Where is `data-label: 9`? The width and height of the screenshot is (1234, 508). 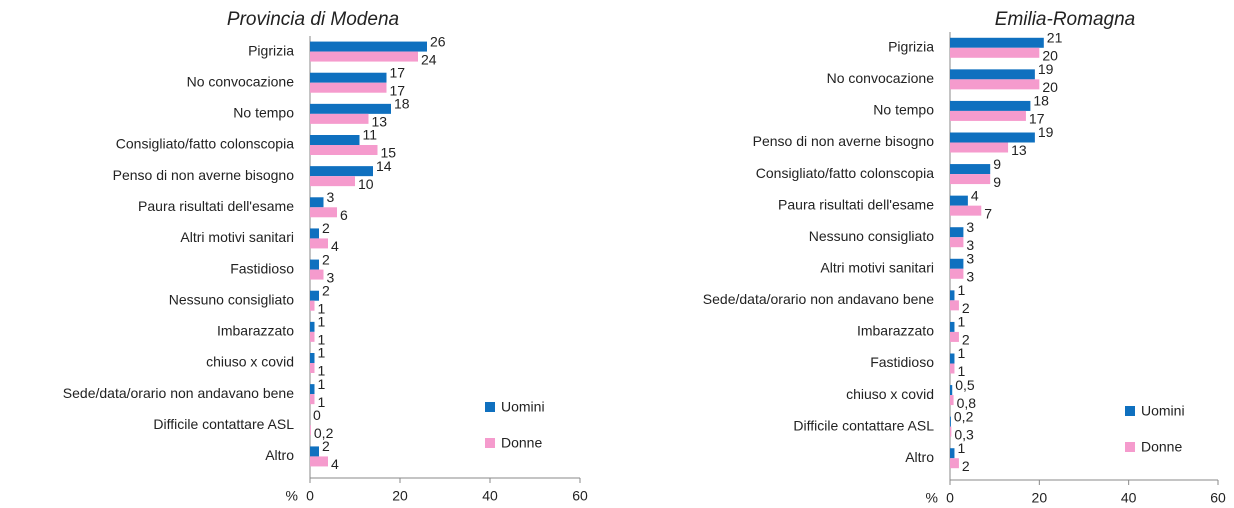
data-label: 9 is located at coordinates (997, 182).